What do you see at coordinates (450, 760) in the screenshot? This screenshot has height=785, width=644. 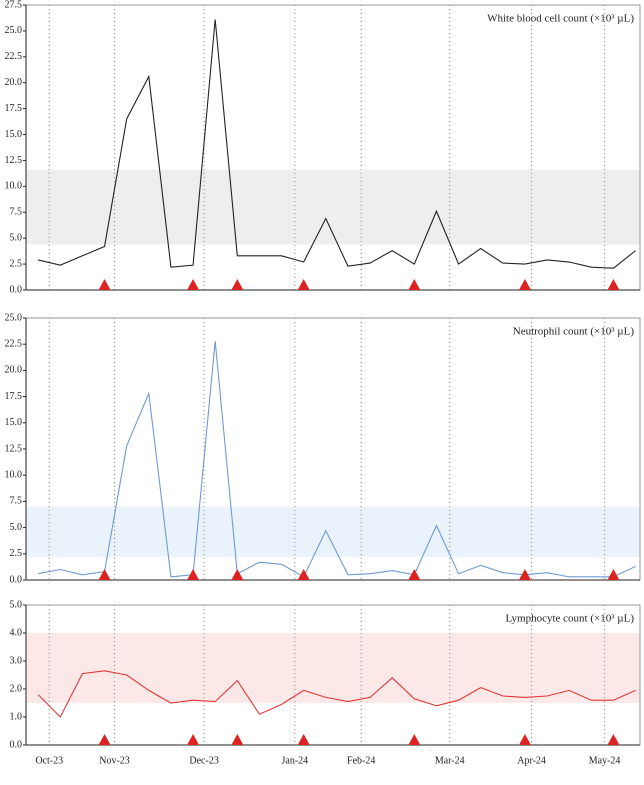 I see `x-tick-label: Mar-24` at bounding box center [450, 760].